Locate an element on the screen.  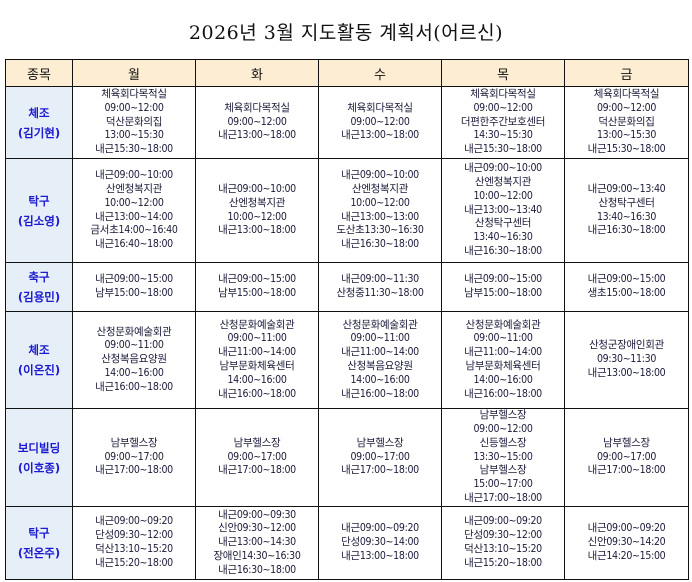
schedule-line: 내근13:00~14:30 is located at coordinates (257, 542).